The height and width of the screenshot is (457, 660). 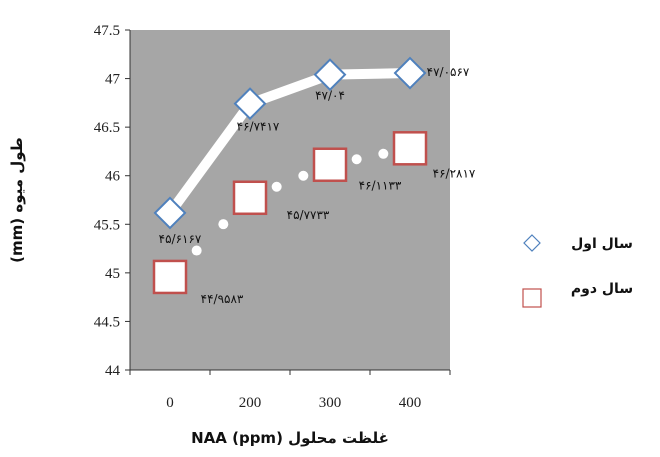 What do you see at coordinates (602, 289) in the screenshot?
I see `legend-label-second-year: سال دوم` at bounding box center [602, 289].